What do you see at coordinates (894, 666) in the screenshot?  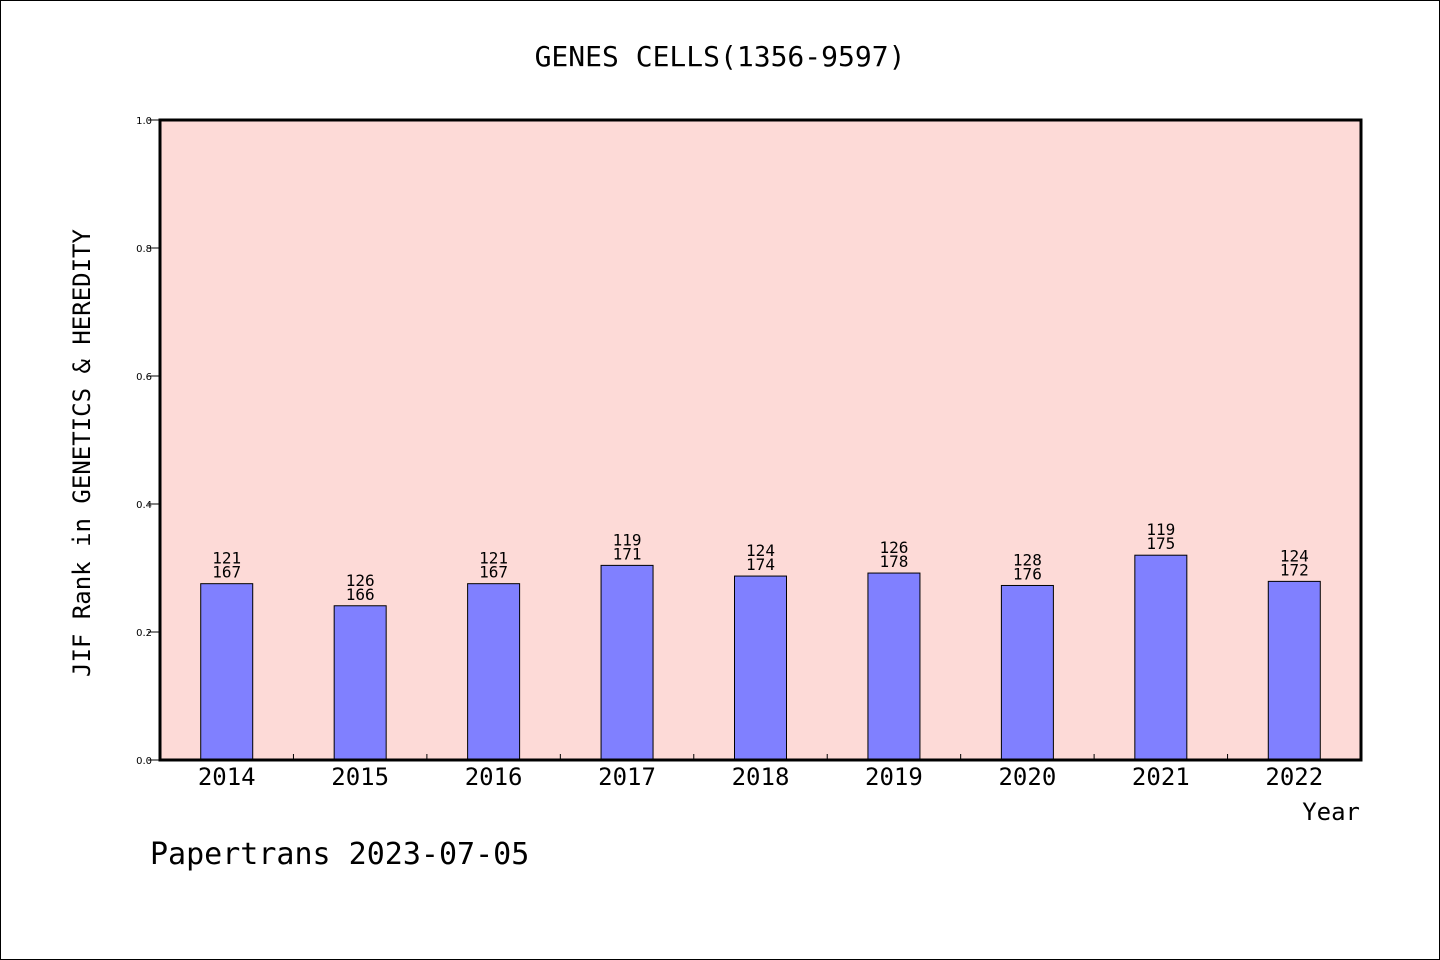 I see `bar-2019` at bounding box center [894, 666].